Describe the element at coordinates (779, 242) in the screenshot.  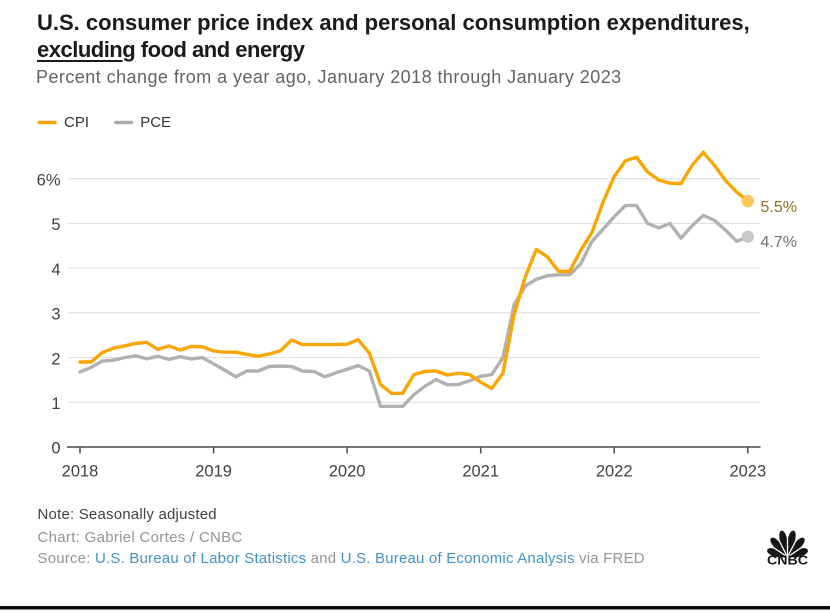
I see `svg-text: 4.7%` at that location.